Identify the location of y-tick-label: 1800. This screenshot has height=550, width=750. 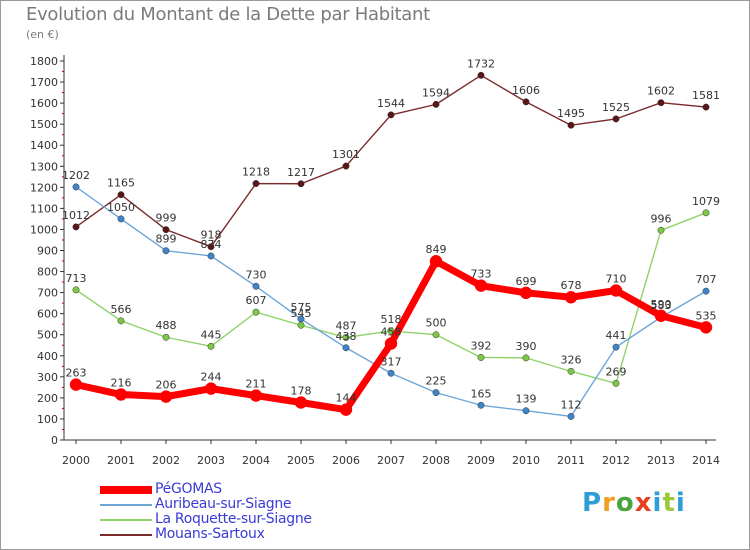
(44, 61).